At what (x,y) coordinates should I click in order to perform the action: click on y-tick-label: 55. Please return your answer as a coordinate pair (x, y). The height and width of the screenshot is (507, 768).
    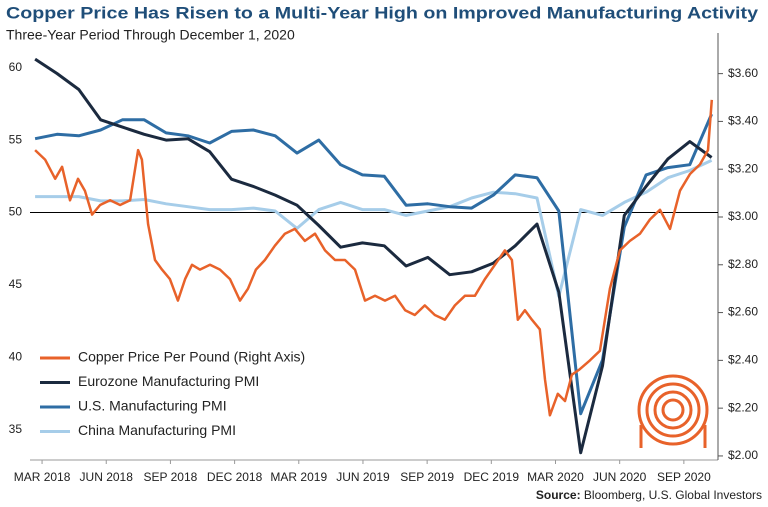
    Looking at the image, I should click on (16, 139).